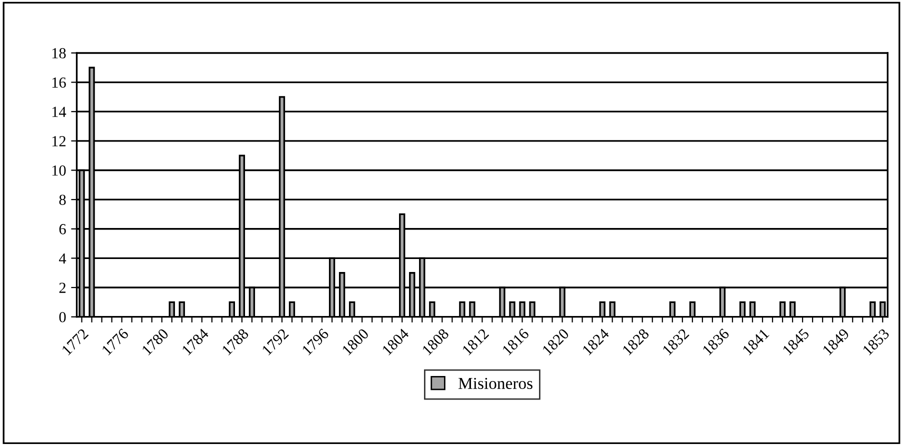 Image resolution: width=903 pixels, height=445 pixels. What do you see at coordinates (495, 384) in the screenshot?
I see `legend-label: Misioneros` at bounding box center [495, 384].